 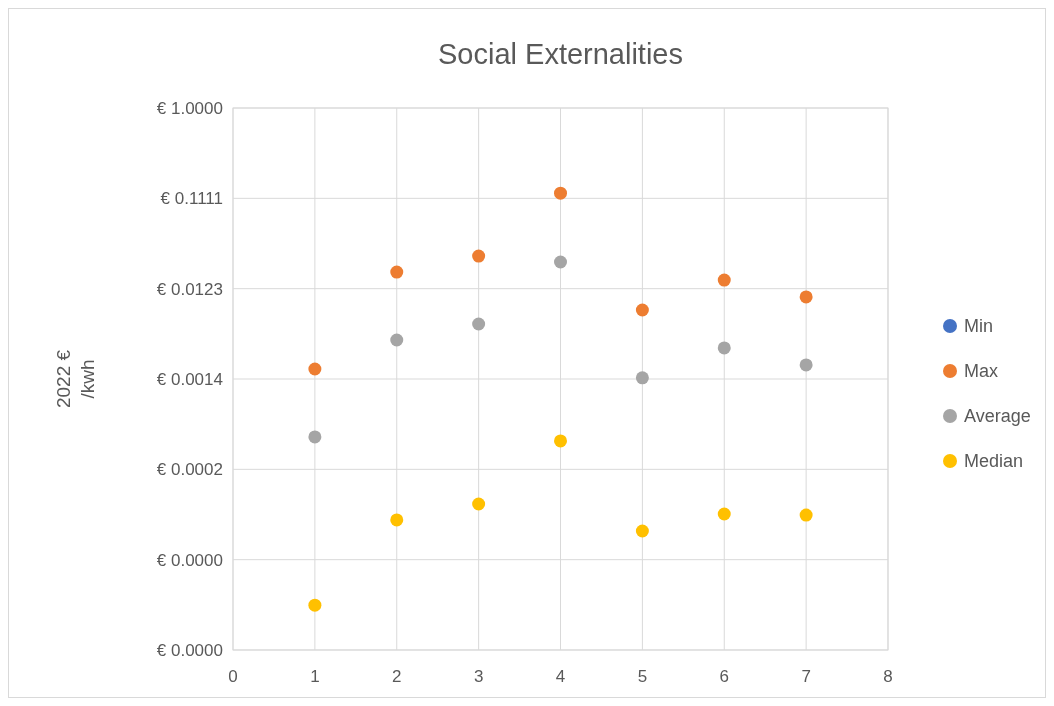 What do you see at coordinates (189, 289) in the screenshot?
I see `y-tick-label: € 0.0123` at bounding box center [189, 289].